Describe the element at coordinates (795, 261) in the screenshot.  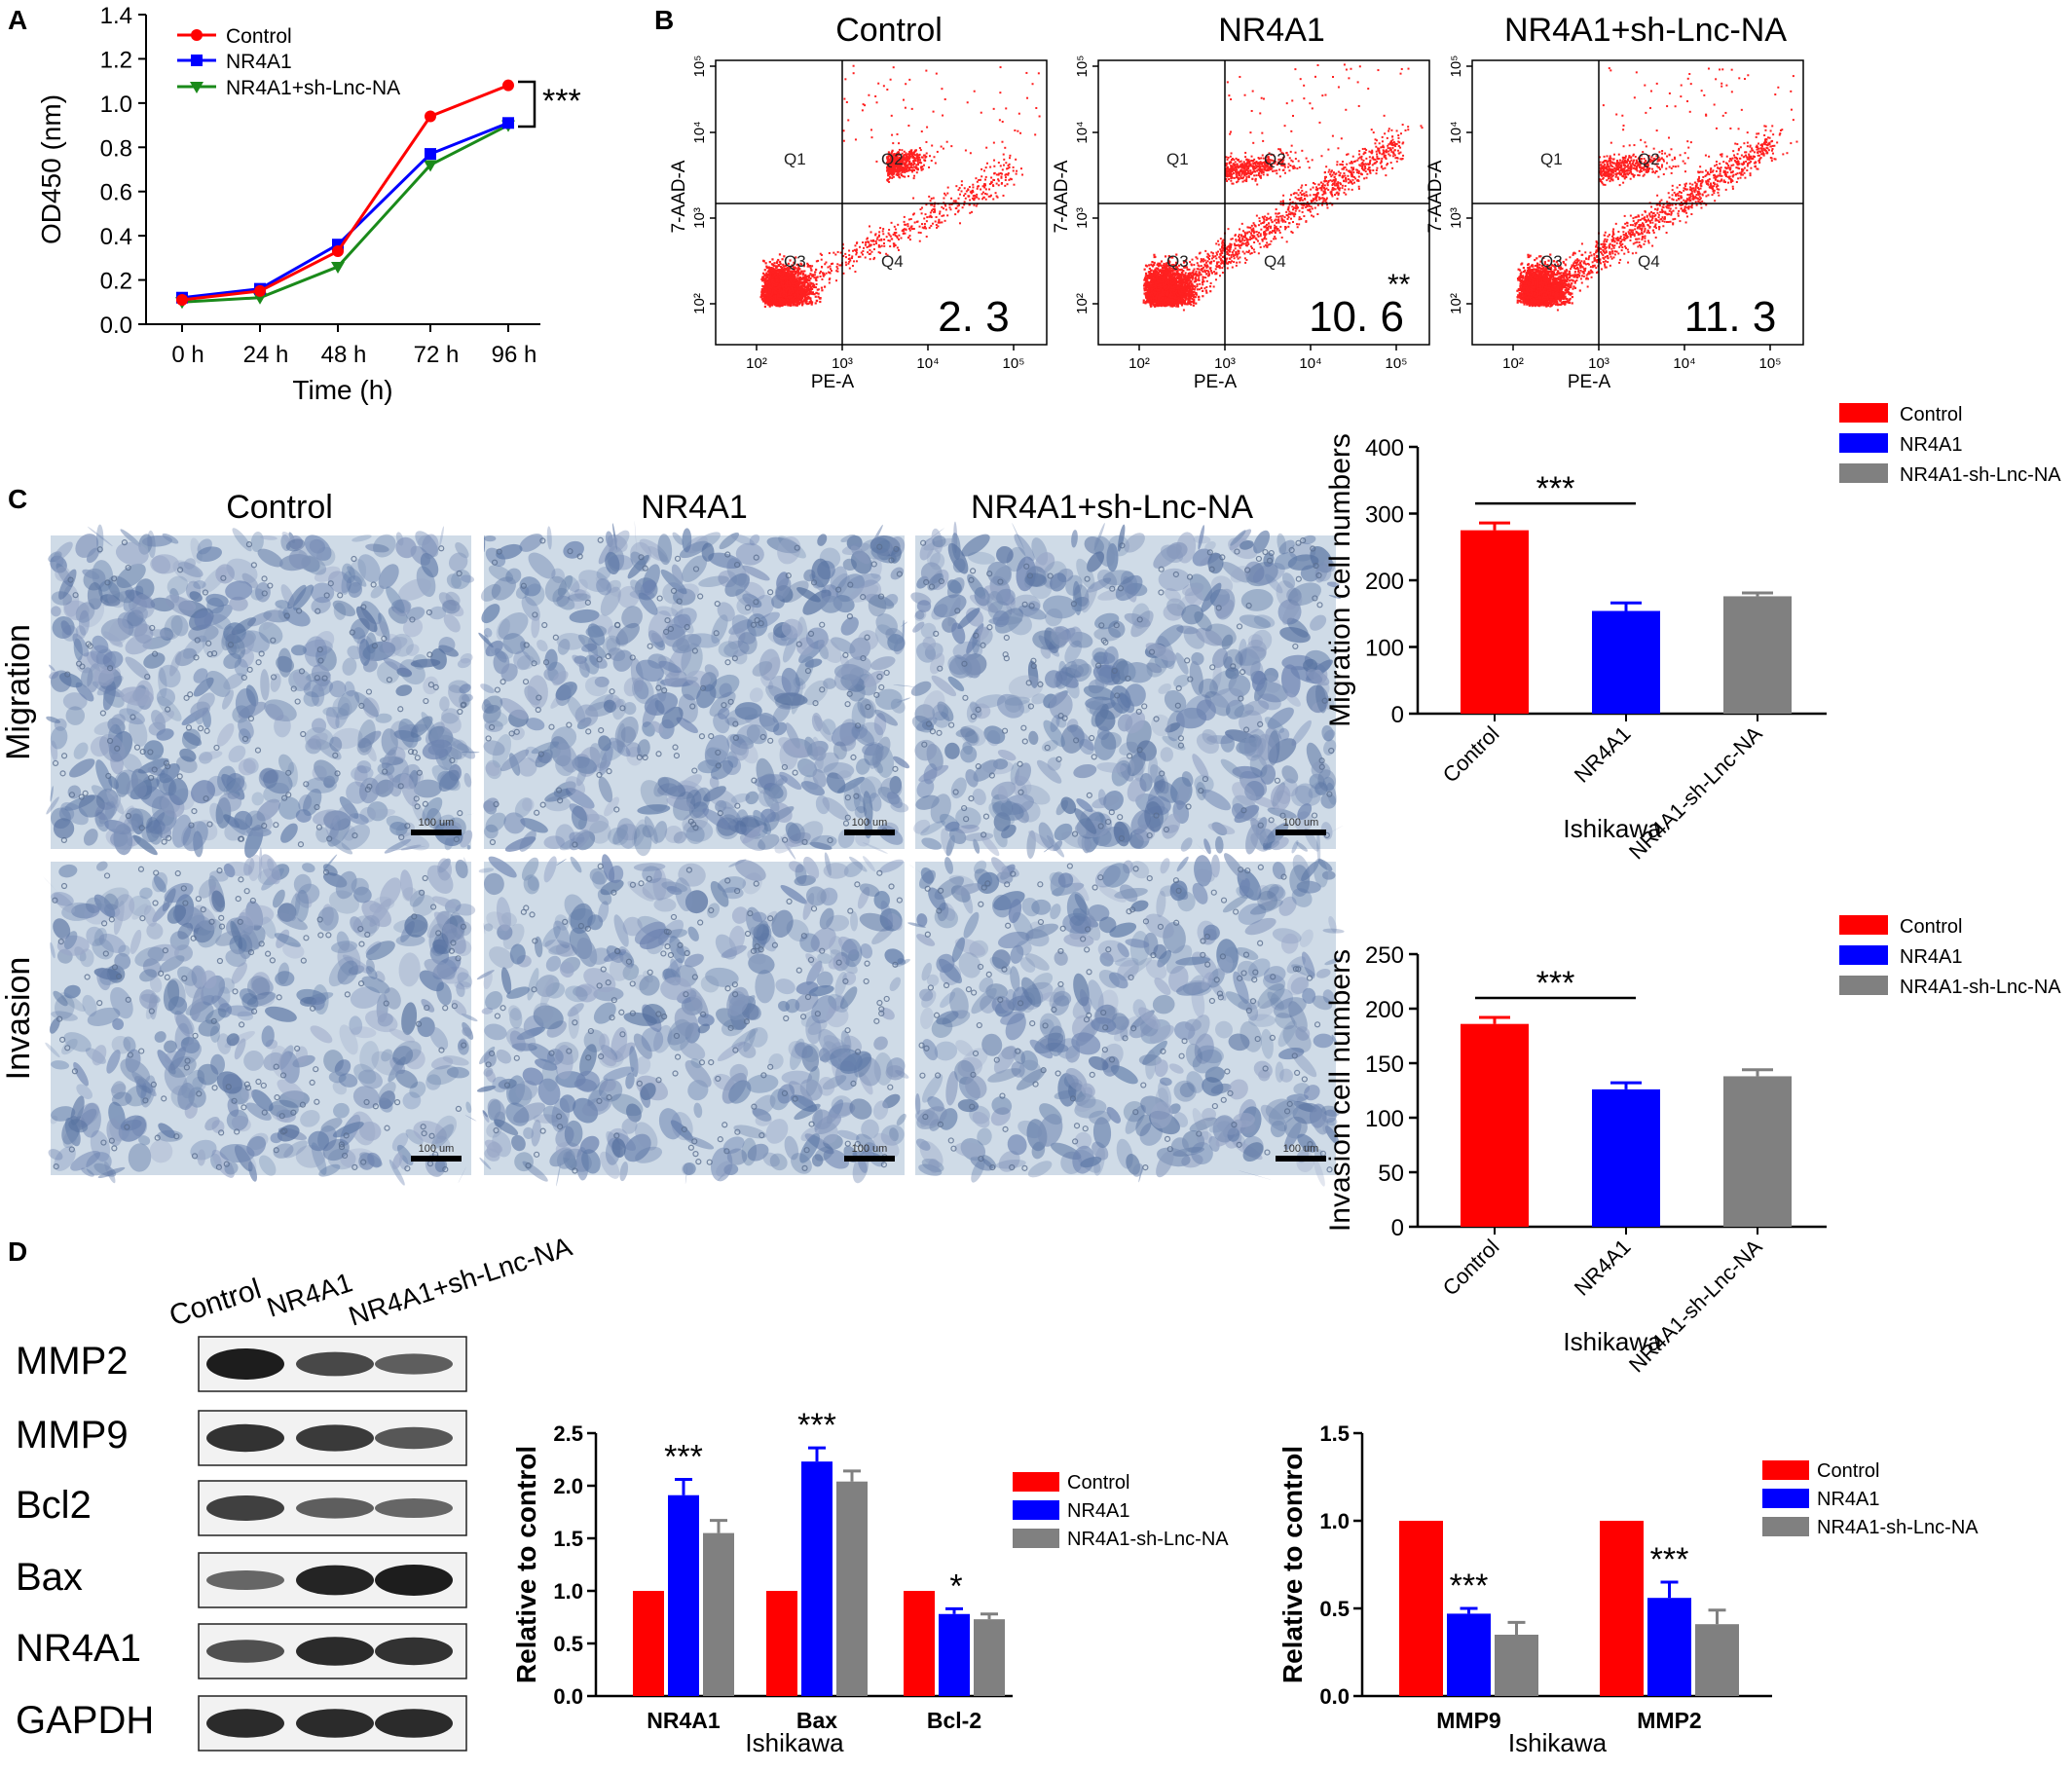
I see `quadrant-label: Q3` at that location.